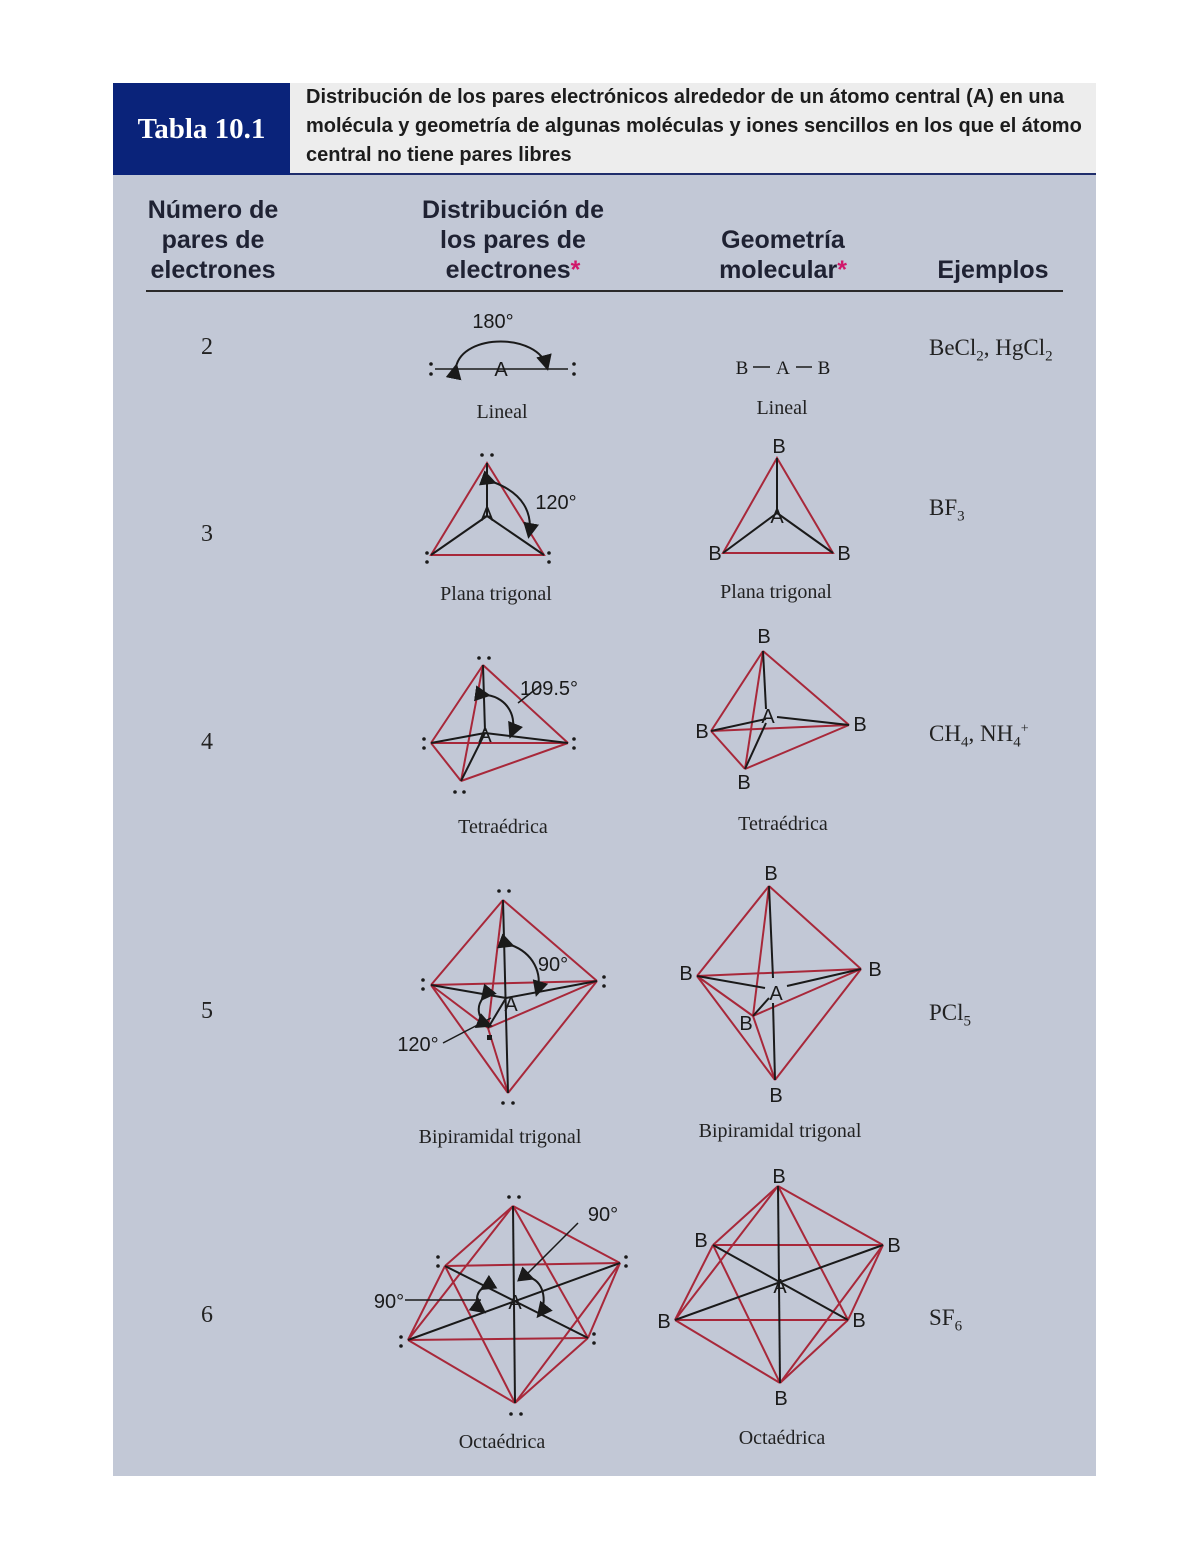 The image size is (1200, 1553). I want to click on row-number: 2, so click(207, 347).